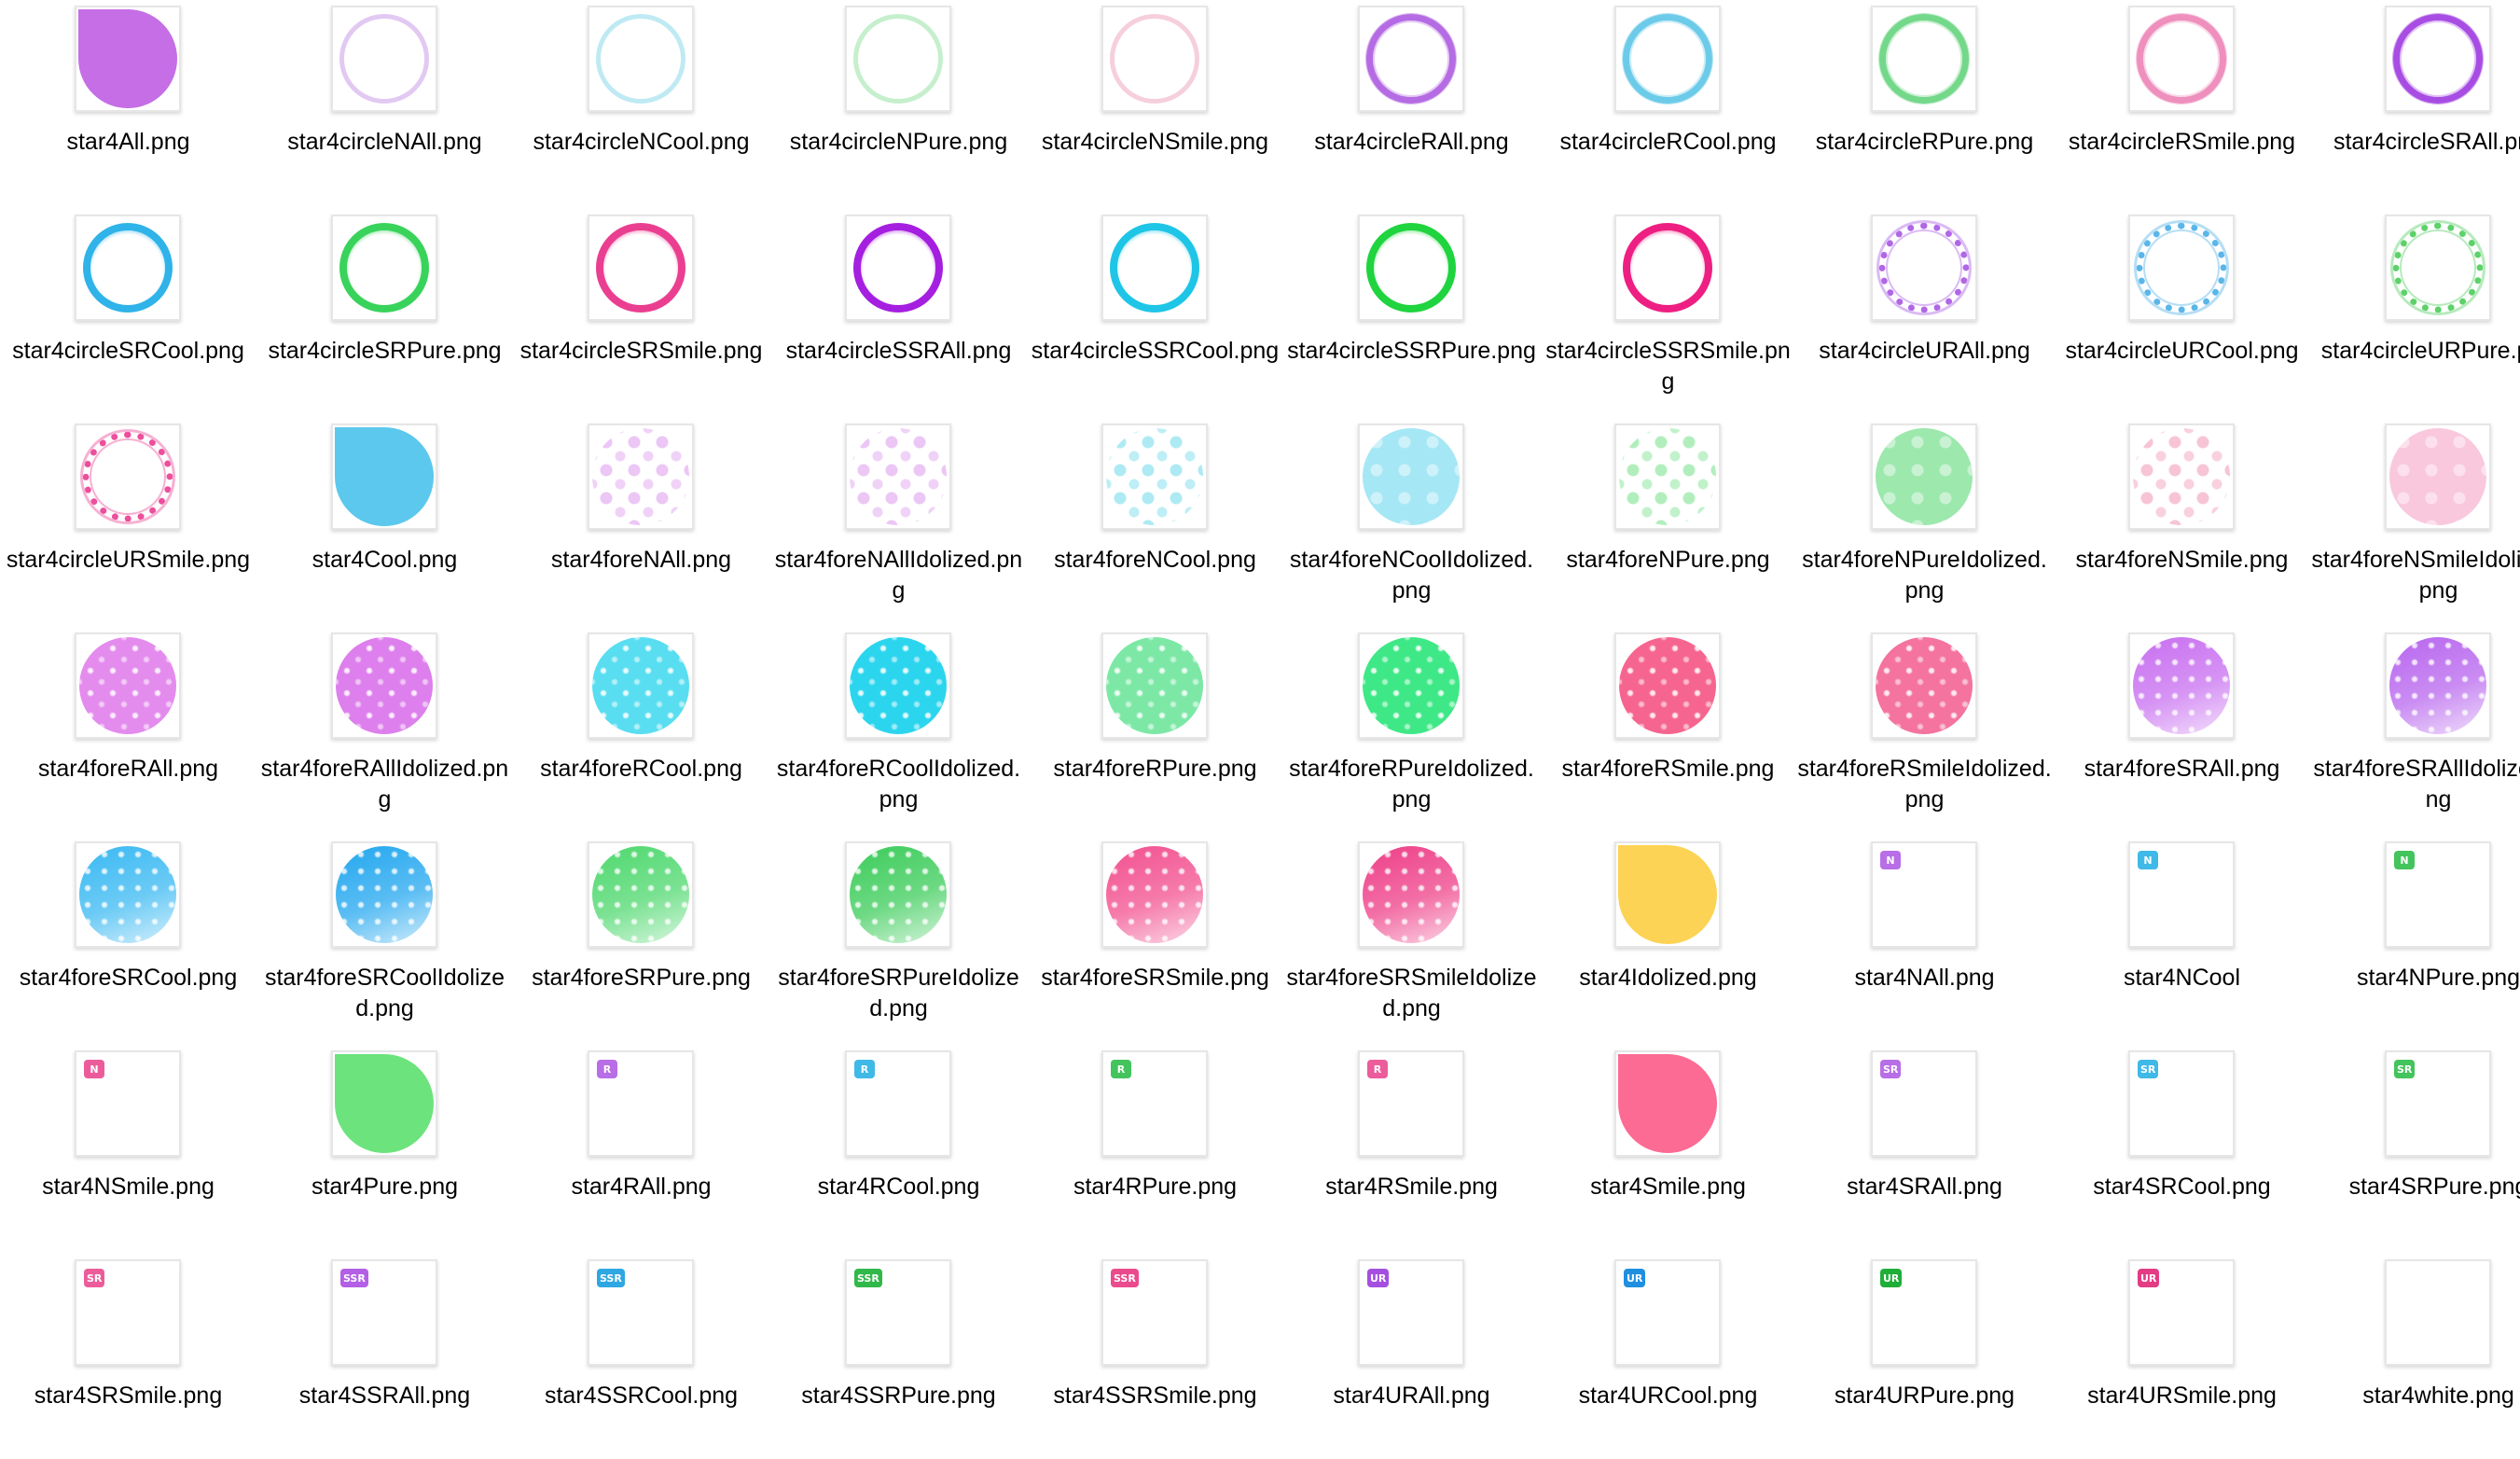 The image size is (2520, 1459). I want to click on file-name-label: star4circleURCool.png, so click(2182, 351).